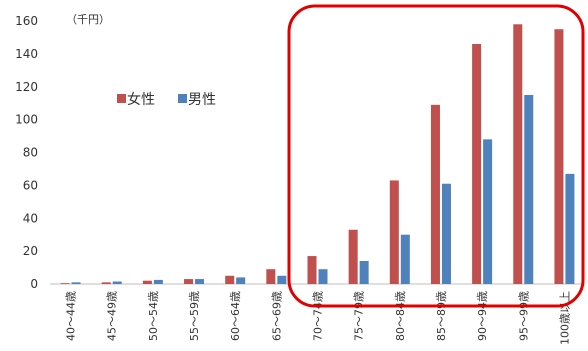 This screenshot has width=588, height=351. I want to click on x-tick-label: 55～59歳, so click(194, 316).